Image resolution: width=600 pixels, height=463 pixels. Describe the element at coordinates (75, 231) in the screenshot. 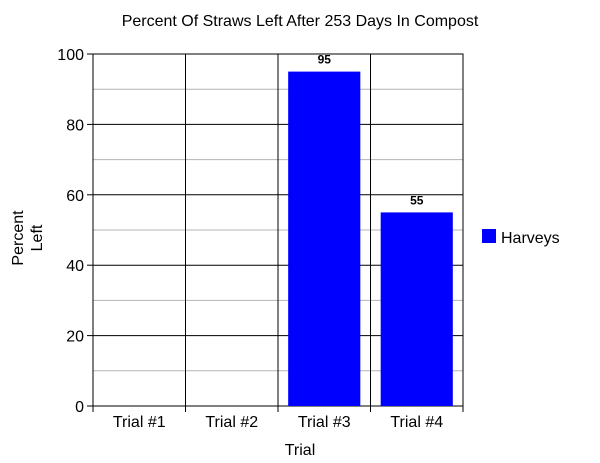

I see `y-axis: 0 20 40 60 80 100` at that location.